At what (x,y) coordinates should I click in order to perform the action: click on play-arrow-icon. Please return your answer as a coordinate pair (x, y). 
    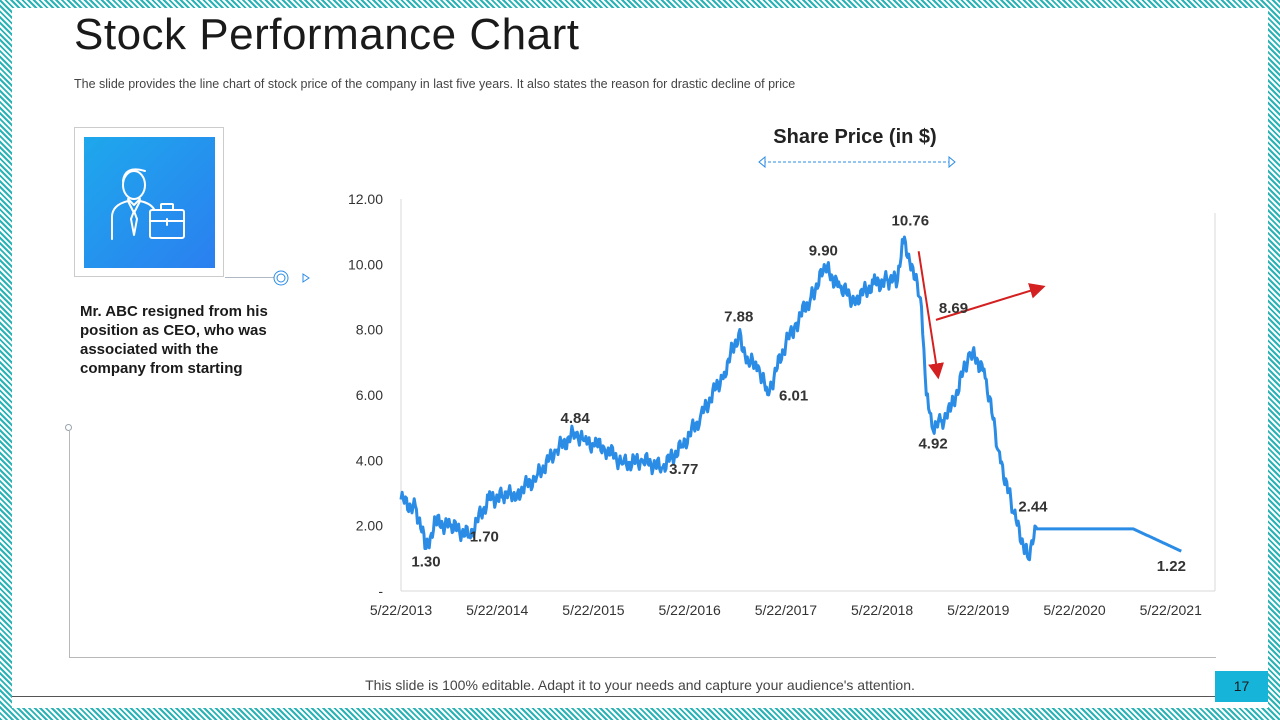
    Looking at the image, I should click on (306, 278).